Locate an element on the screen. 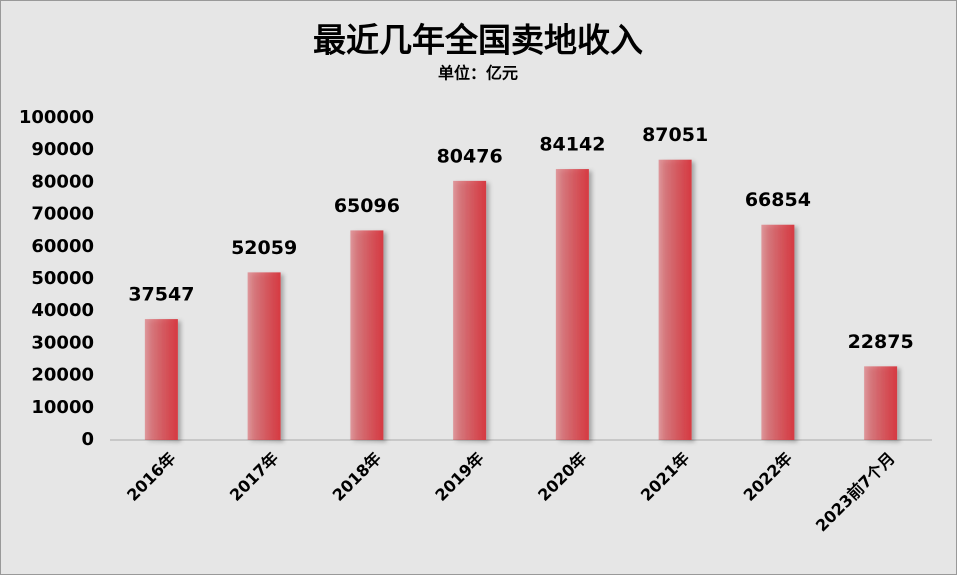  y-tick-label: 20000 is located at coordinates (62, 375).